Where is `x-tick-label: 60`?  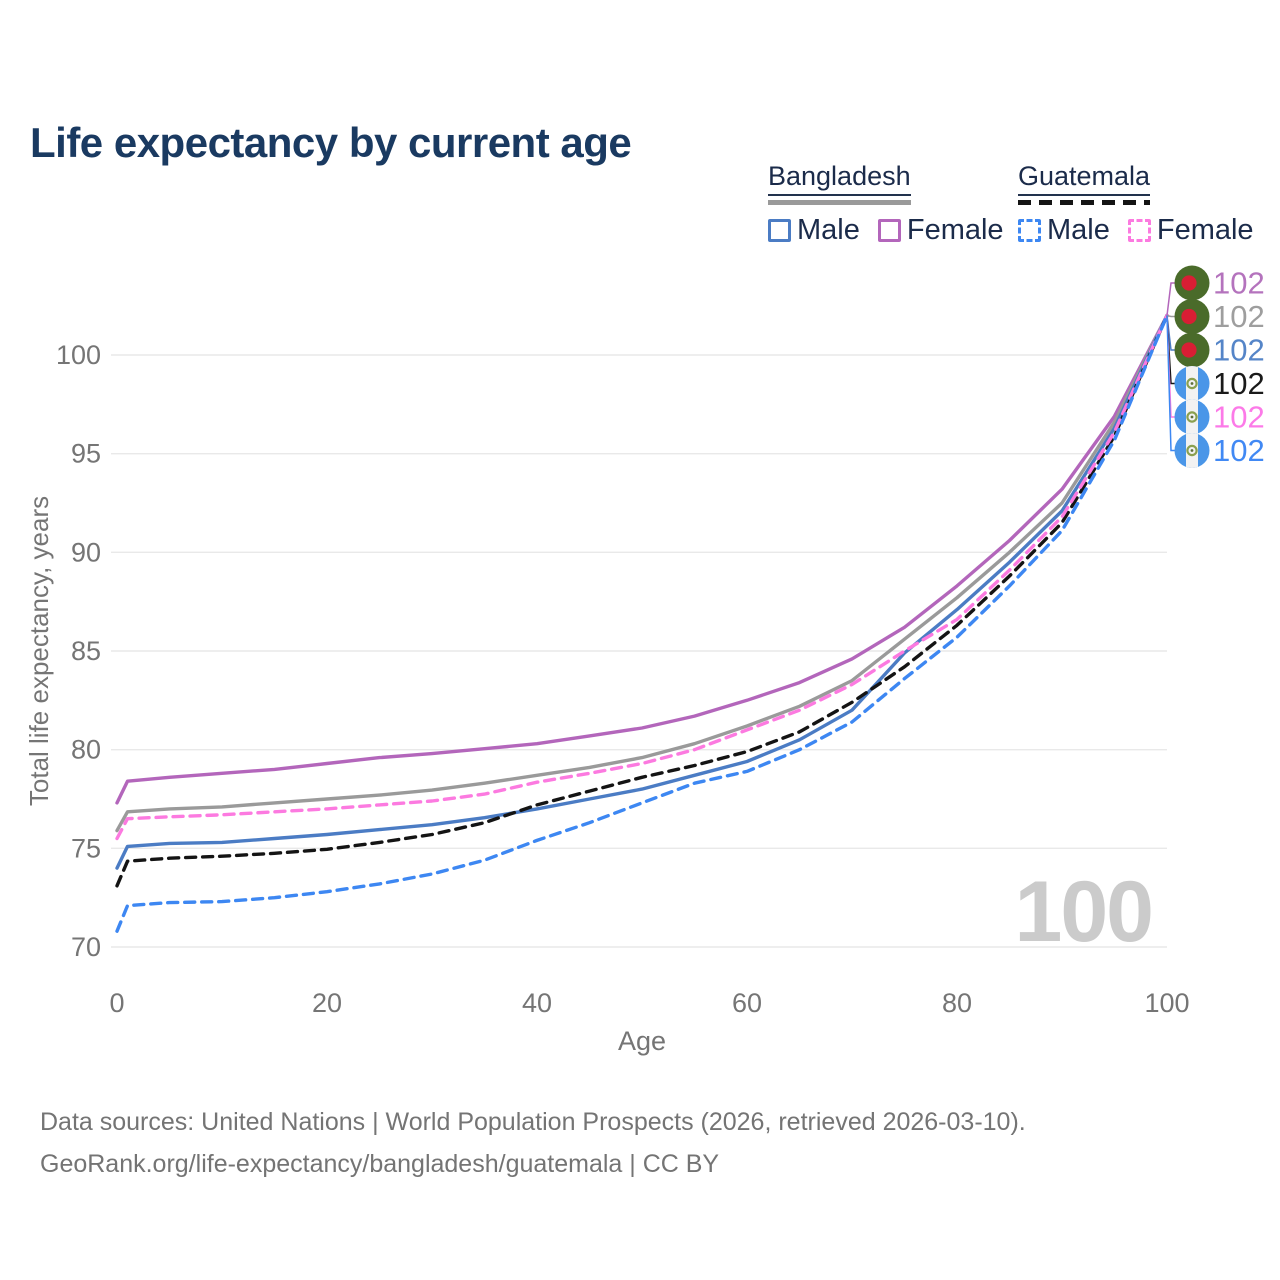 x-tick-label: 60 is located at coordinates (747, 1003).